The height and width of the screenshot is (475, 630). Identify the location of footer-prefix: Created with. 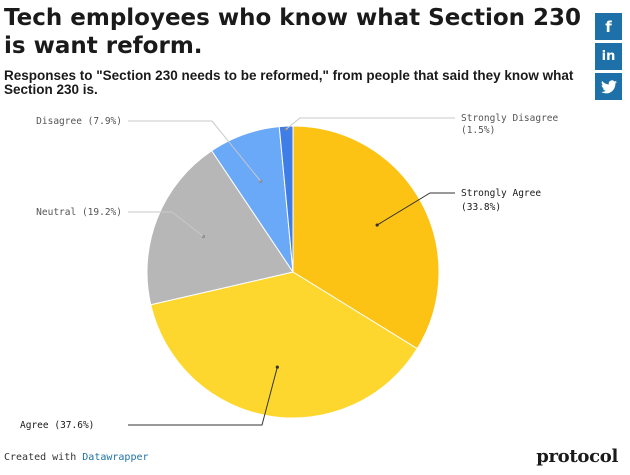
(40, 457).